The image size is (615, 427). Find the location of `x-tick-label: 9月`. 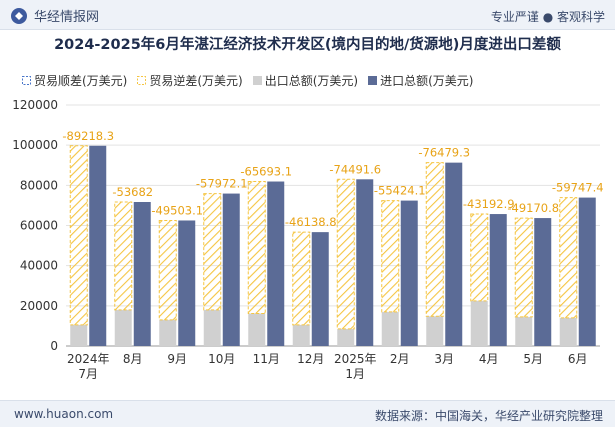

x-tick-label: 9月 is located at coordinates (177, 359).